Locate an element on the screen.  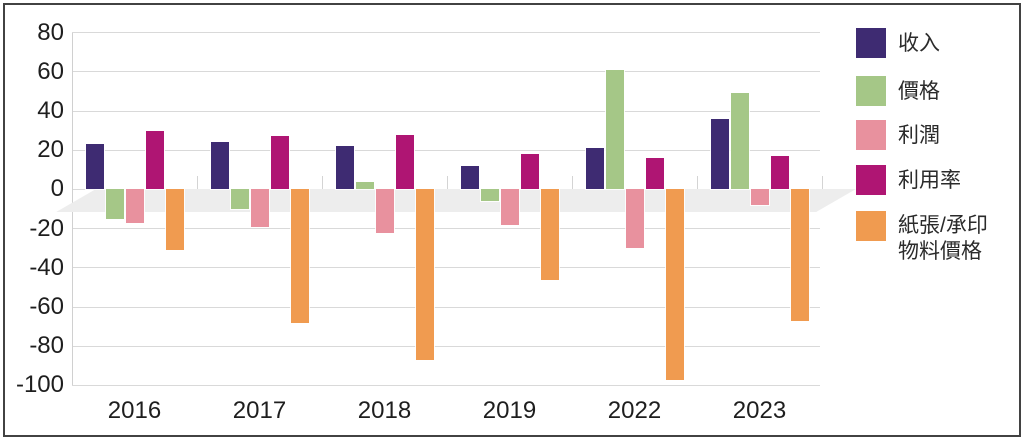
y-axis-tick-label: -20 is located at coordinates (46, 228).